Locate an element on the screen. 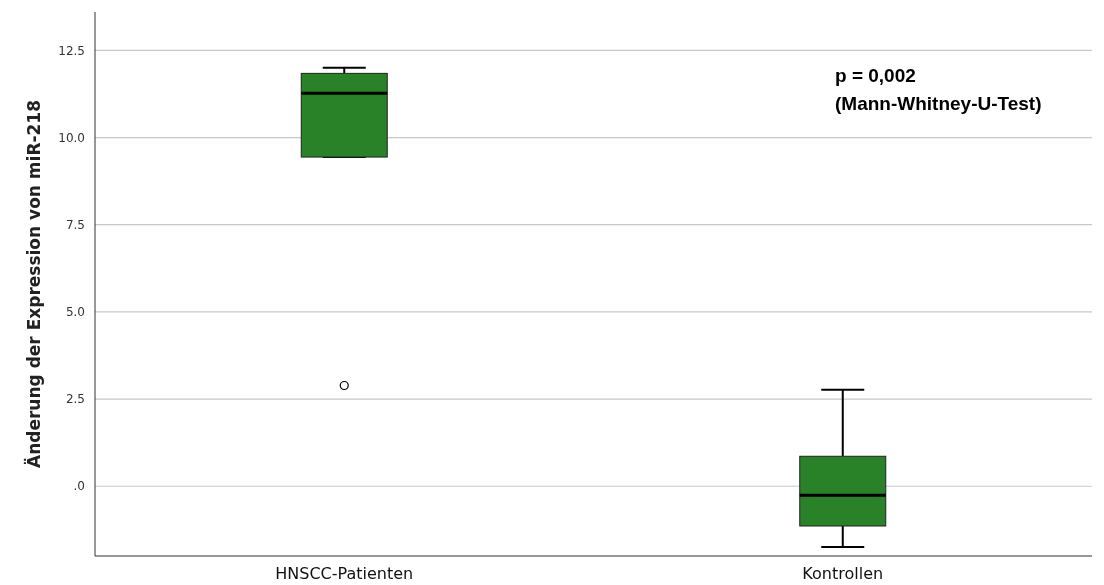  y-tick-label: 7.5 is located at coordinates (75, 224).